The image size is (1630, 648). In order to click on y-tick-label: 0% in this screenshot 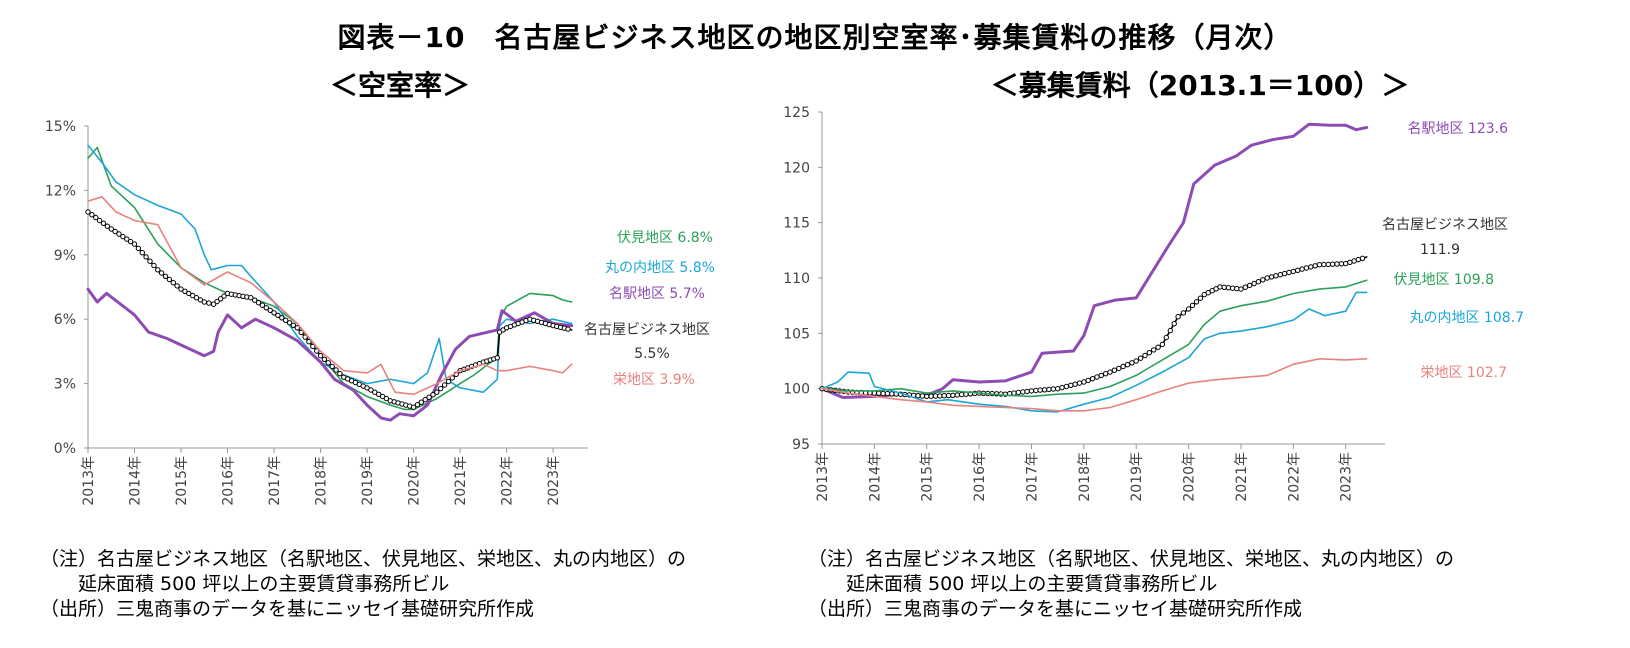, I will do `click(65, 449)`.